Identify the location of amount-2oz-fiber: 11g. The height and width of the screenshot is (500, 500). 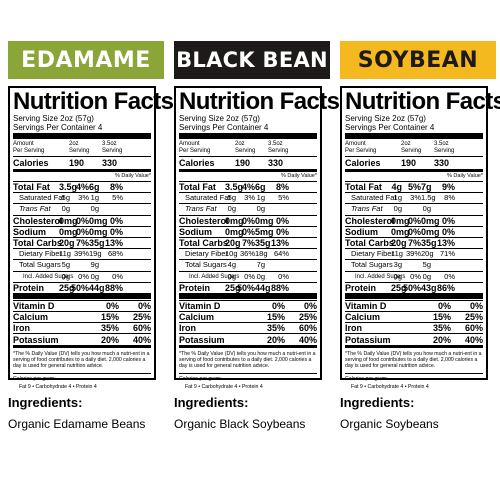
(397, 254).